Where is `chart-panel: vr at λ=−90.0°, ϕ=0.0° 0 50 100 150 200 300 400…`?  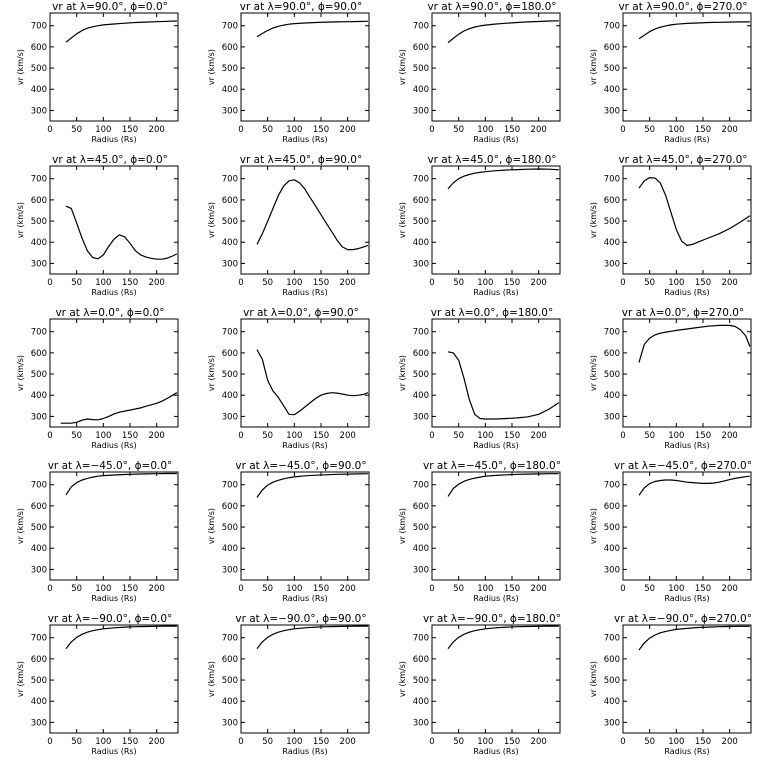
chart-panel: vr at λ=−90.0°, ϕ=0.0° 0 50 100 150 200 300 400… is located at coordinates (97, 684).